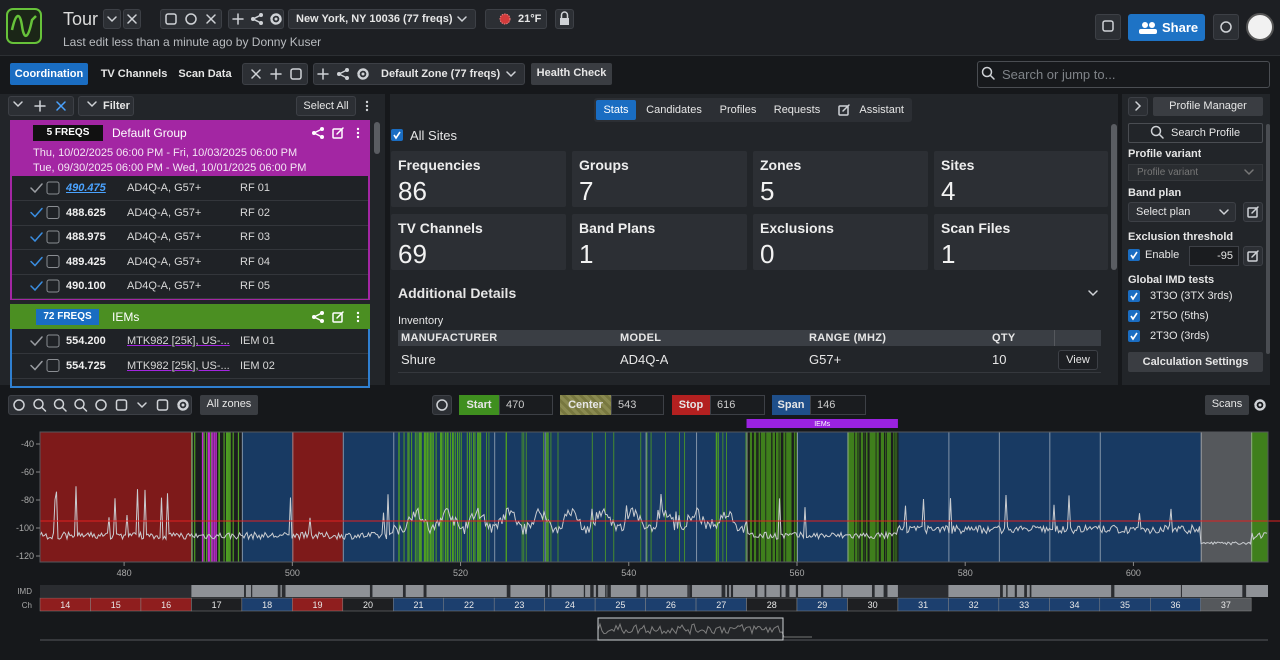 The height and width of the screenshot is (660, 1280). Describe the element at coordinates (1195, 362) in the screenshot. I see `calc-settings: Calculation Settings` at that location.